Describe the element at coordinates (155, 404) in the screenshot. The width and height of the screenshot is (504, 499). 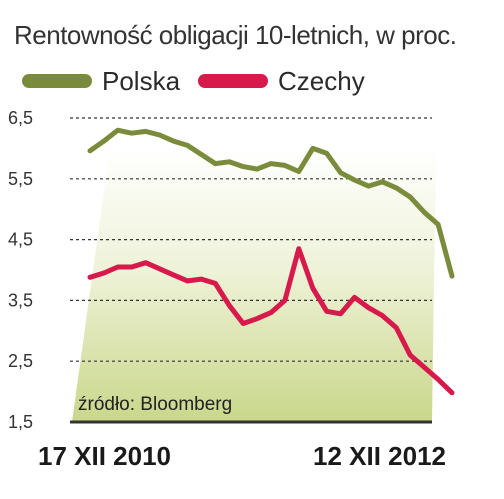
I see `source-label: źródło: Bloomberg` at that location.